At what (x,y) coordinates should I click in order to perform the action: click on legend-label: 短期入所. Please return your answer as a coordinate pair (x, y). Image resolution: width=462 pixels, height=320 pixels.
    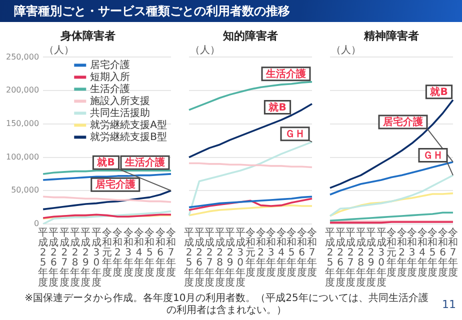
    Looking at the image, I should click on (110, 76).